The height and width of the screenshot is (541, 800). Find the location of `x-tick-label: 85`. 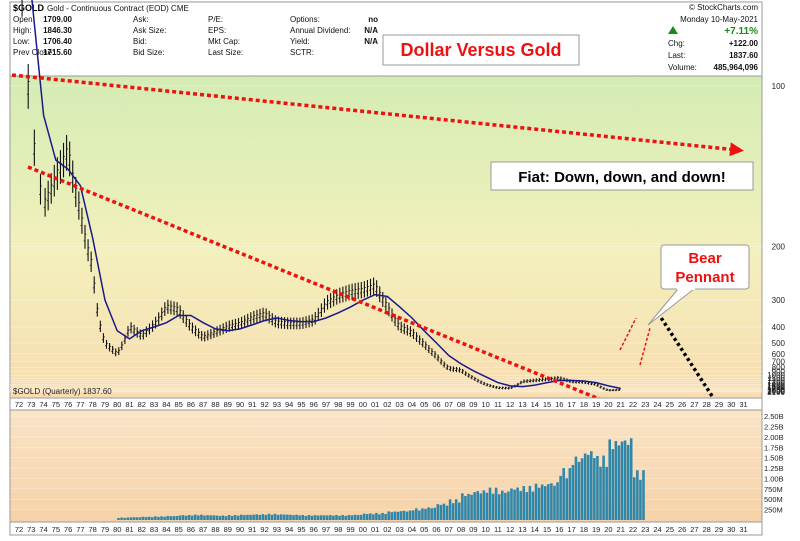

x-tick-label: 85 is located at coordinates (178, 529).